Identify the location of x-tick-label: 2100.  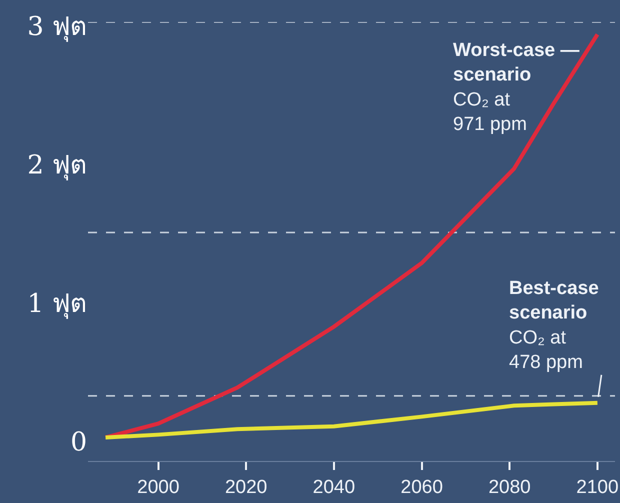
(597, 487).